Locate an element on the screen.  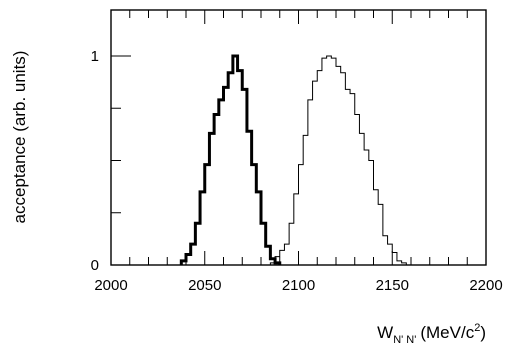
y-tick-label: 0 is located at coordinates (95, 265).